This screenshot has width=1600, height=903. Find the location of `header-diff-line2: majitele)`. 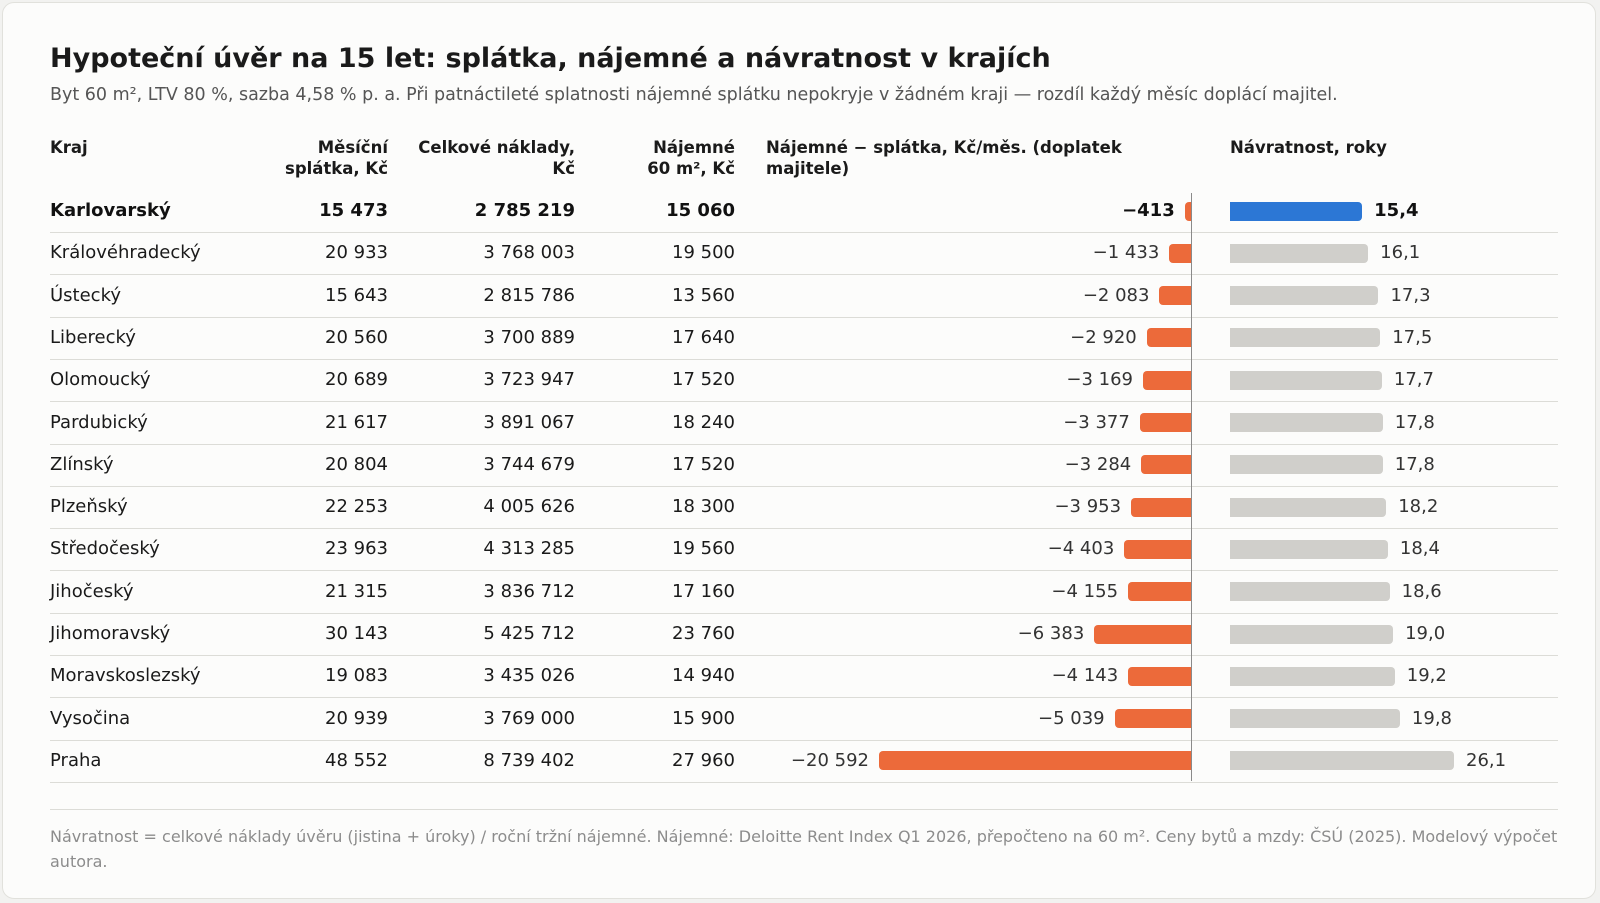

header-diff-line2: majitele) is located at coordinates (808, 168).